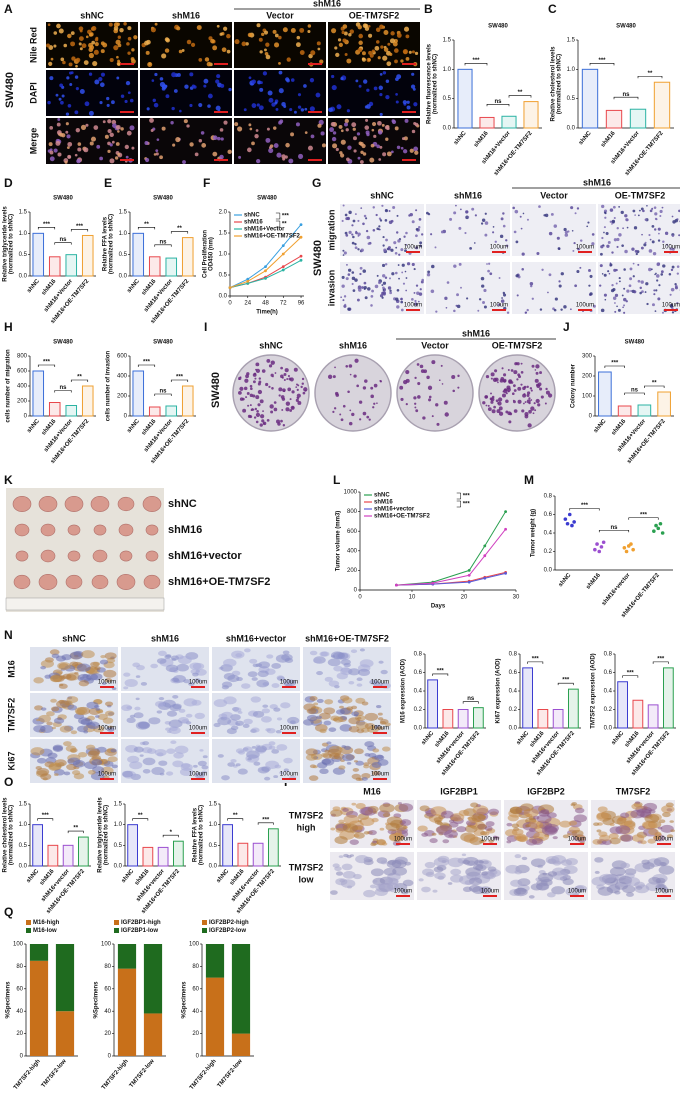 This screenshot has width=680, height=1103. I want to click on column-header: shM16+OE-TM7SF2, so click(347, 638).